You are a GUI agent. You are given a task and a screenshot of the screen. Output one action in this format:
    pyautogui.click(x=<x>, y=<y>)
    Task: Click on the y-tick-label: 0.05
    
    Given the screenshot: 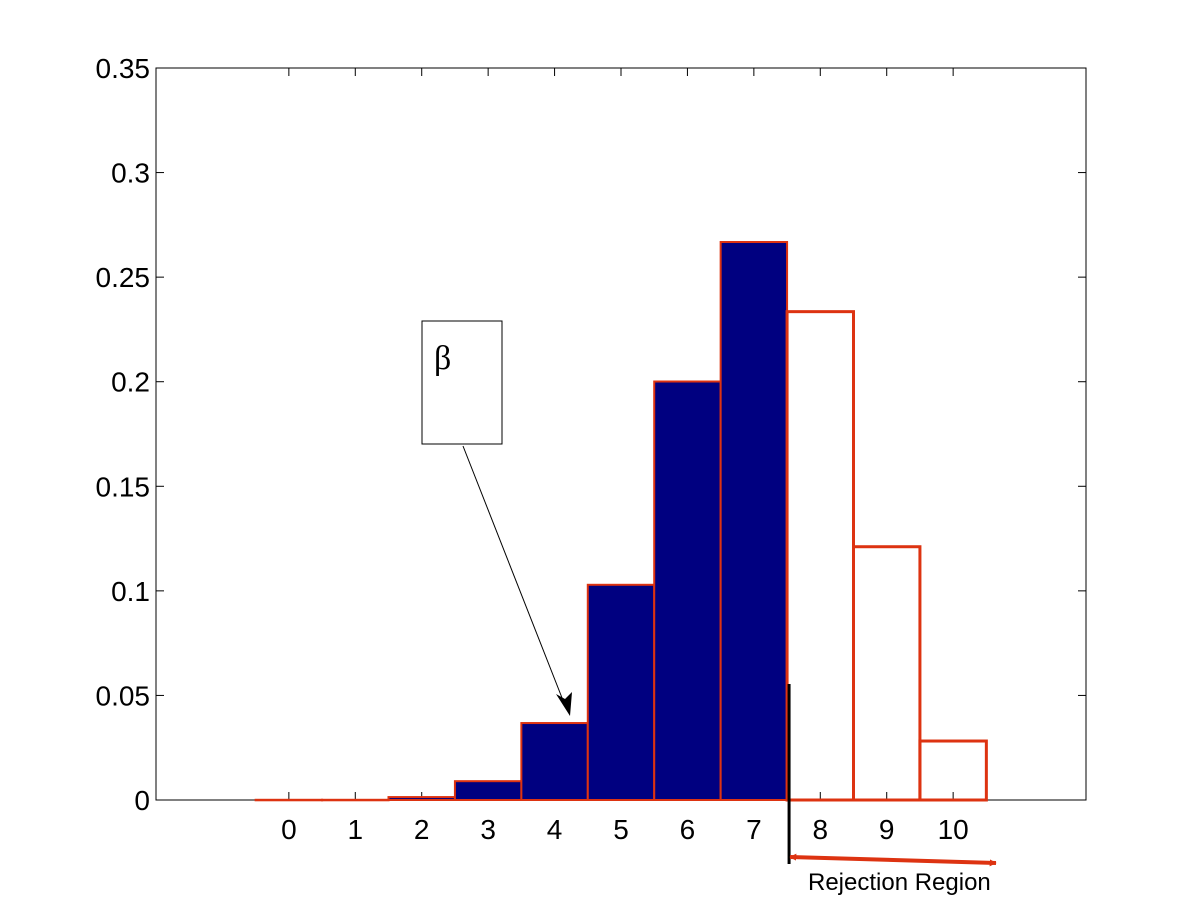 What is the action you would take?
    pyautogui.click(x=123, y=695)
    